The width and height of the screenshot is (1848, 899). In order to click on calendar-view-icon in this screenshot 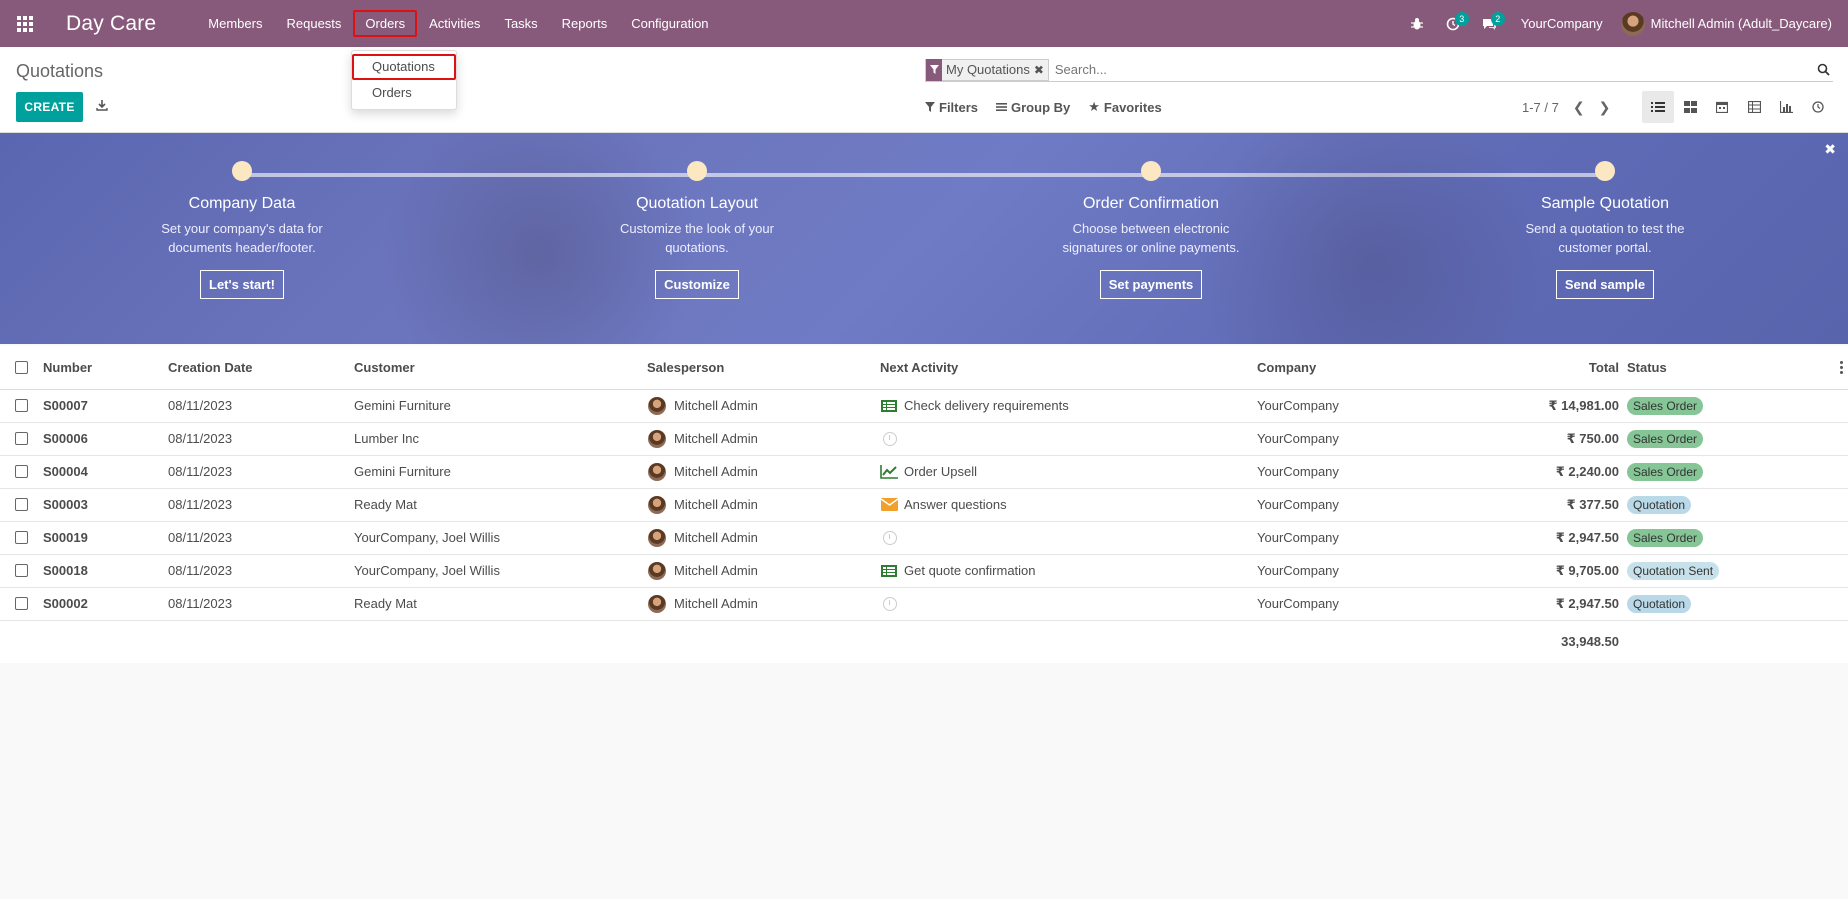, I will do `click(1722, 107)`.